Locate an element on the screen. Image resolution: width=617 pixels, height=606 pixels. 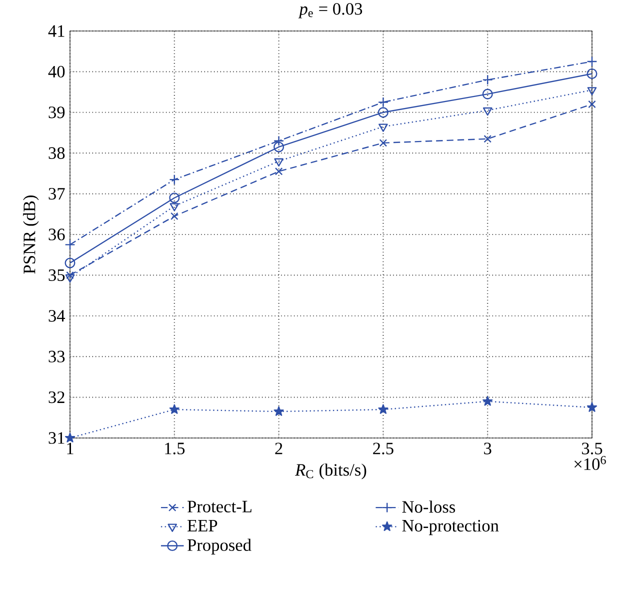
y-tick-label: 41 is located at coordinates (56, 31).